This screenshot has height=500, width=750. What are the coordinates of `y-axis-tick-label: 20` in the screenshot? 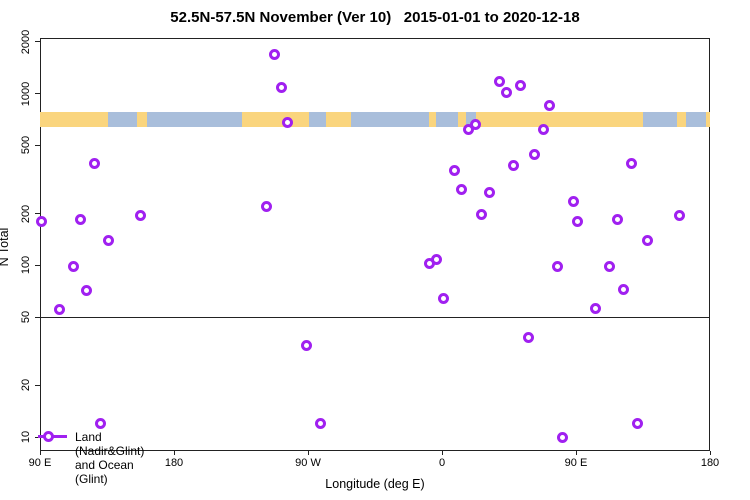 It's located at (26, 385).